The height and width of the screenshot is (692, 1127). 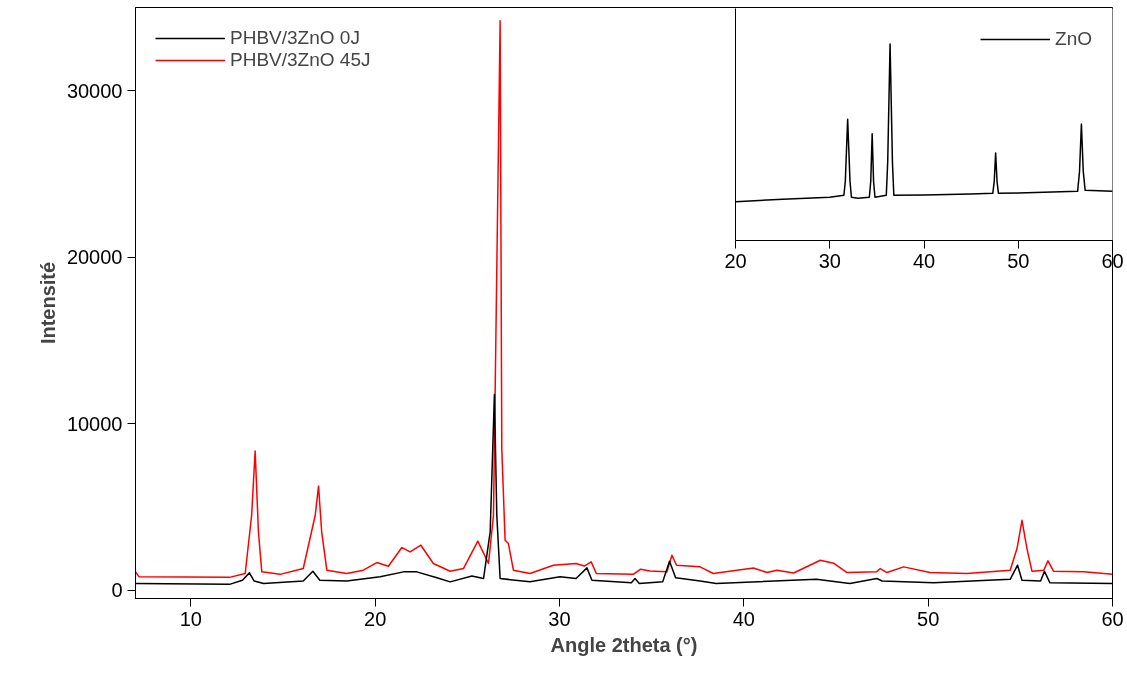 I want to click on y-axis-title: Intensité, so click(x=47, y=303).